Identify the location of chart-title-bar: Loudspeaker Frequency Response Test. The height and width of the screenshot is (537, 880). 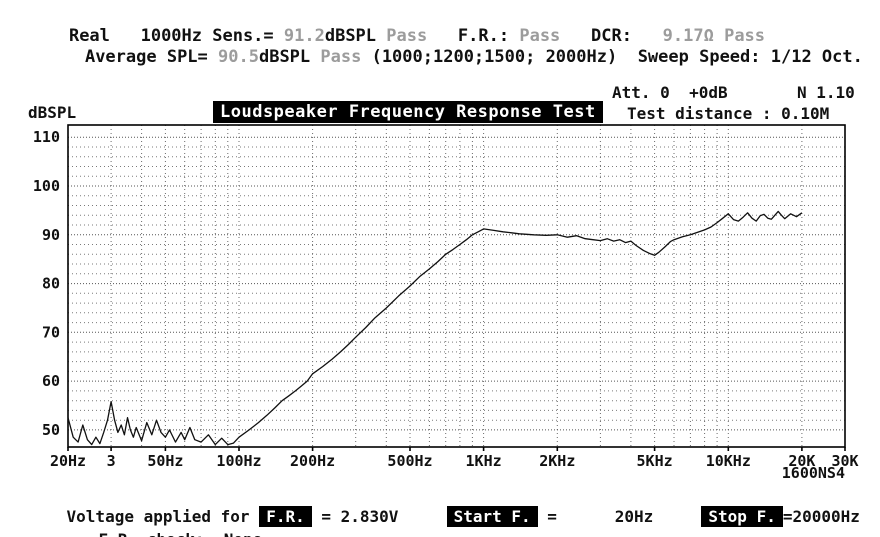
(408, 112).